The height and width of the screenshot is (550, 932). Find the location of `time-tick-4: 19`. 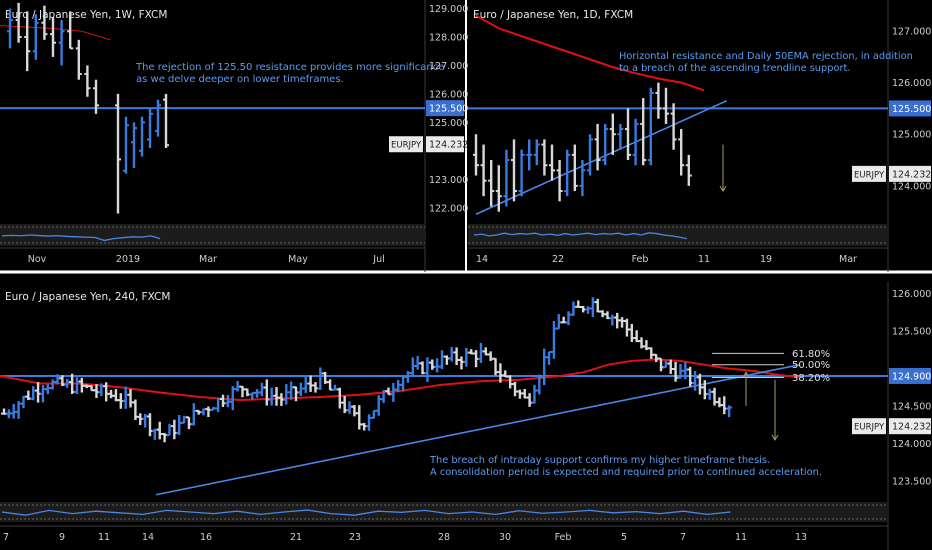

time-tick-4: 19 is located at coordinates (766, 259).